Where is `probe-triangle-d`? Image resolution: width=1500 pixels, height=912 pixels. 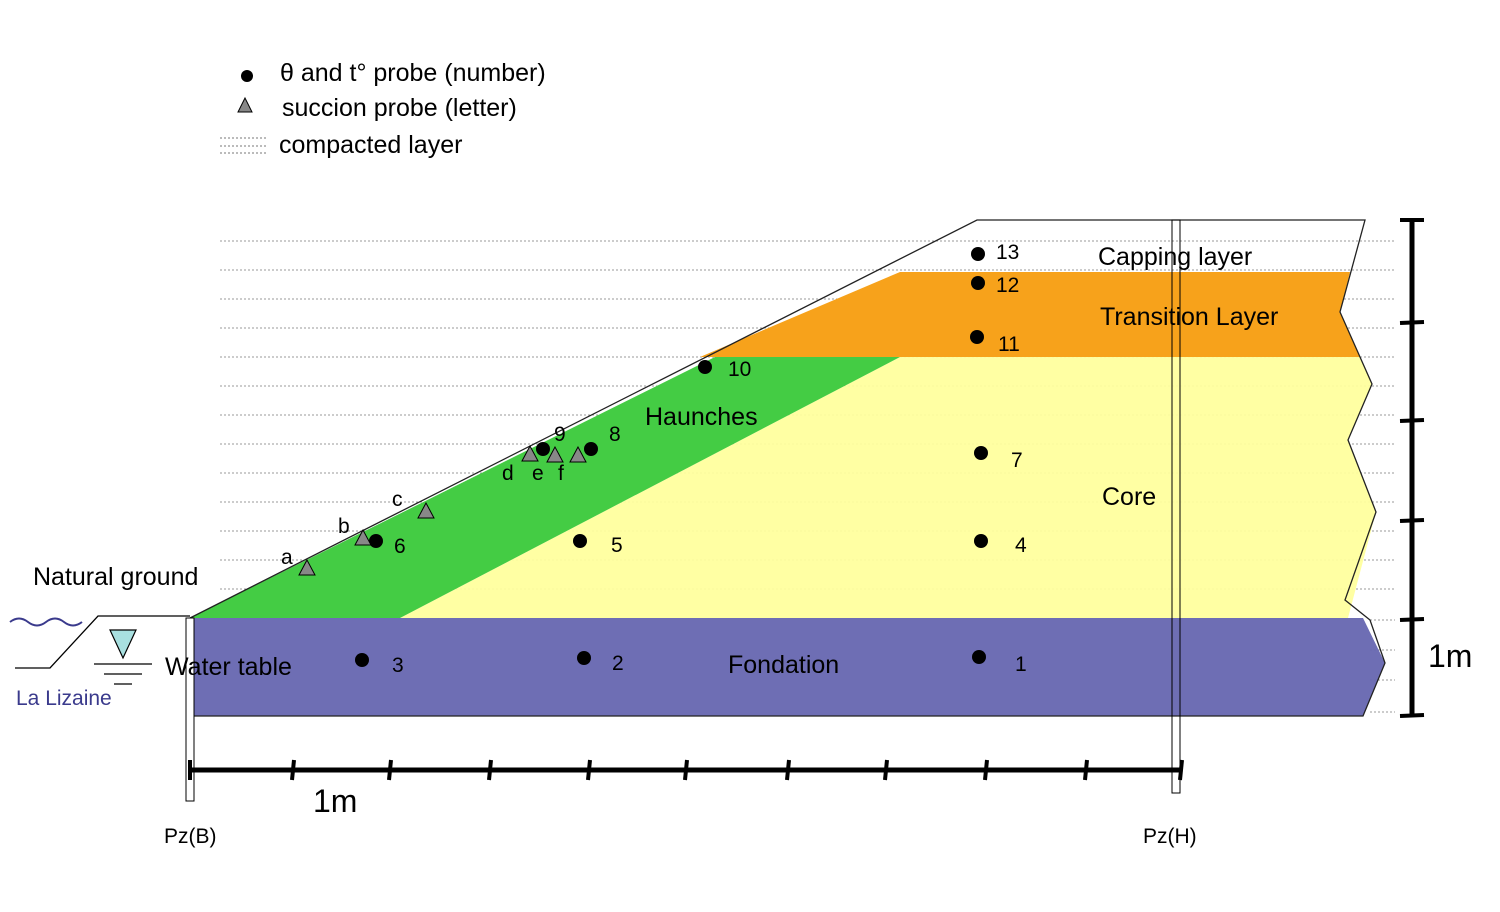 probe-triangle-d is located at coordinates (530, 453).